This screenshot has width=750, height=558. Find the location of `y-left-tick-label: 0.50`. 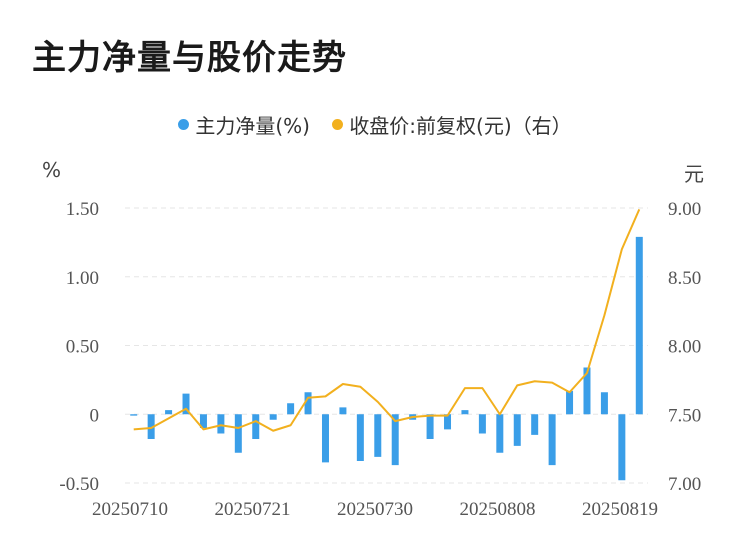

y-left-tick-label: 0.50 is located at coordinates (82, 347).